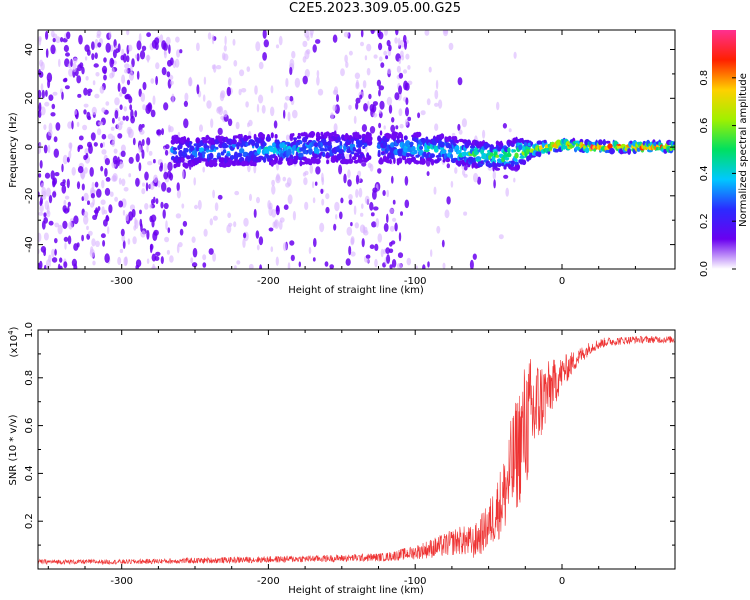 This screenshot has height=600, width=750. What do you see at coordinates (11, 332) in the screenshot?
I see `snr-y-scale-exponent: 4` at bounding box center [11, 332].